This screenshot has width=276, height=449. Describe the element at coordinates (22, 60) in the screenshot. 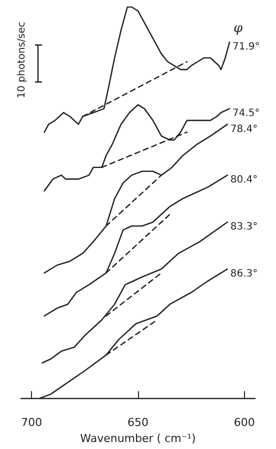

I see `annotation: 10 photons/sec` at that location.